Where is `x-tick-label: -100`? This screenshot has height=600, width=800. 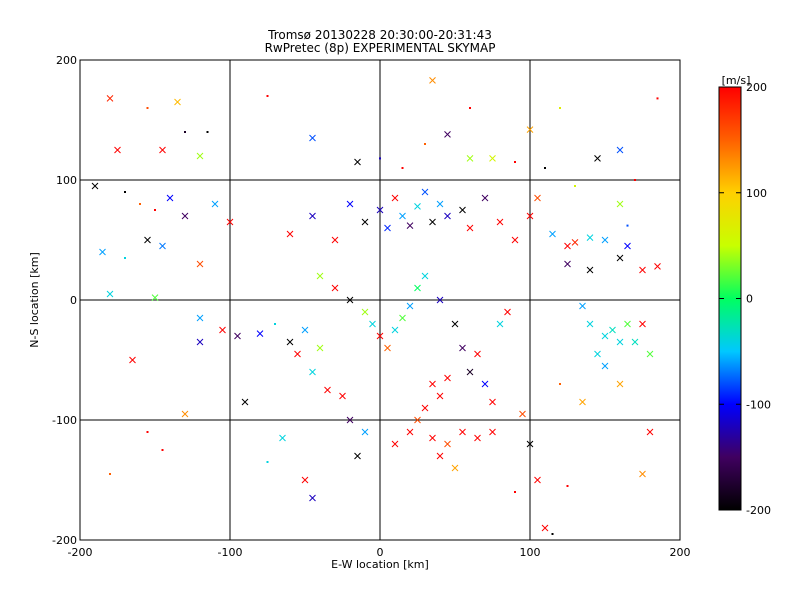
x-tick-label: -100 is located at coordinates (230, 552).